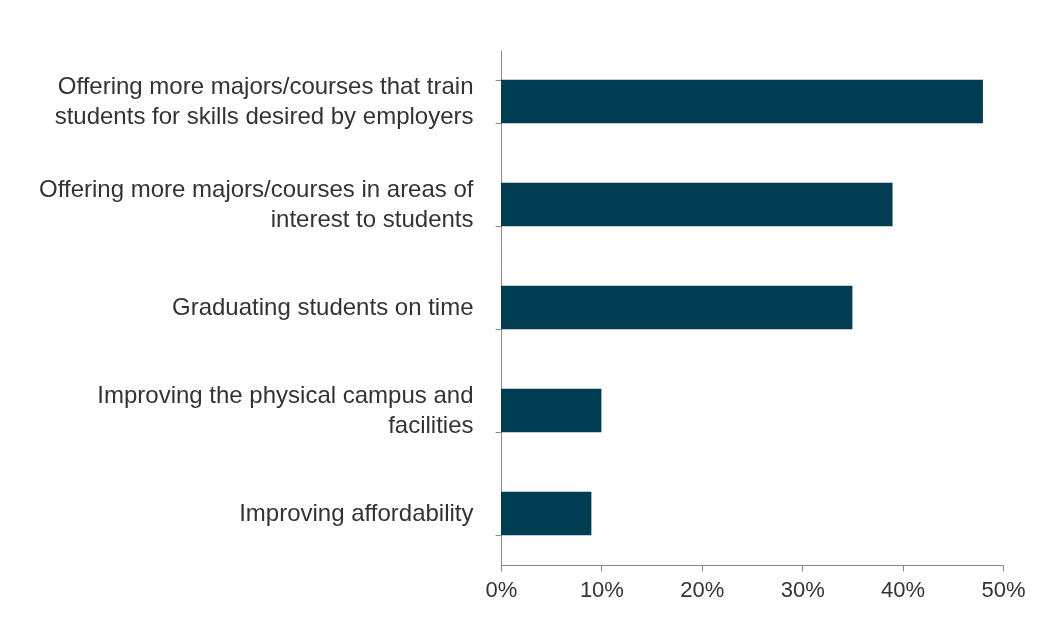 This screenshot has height=619, width=1044. I want to click on x-tick-label: 20%, so click(702, 589).